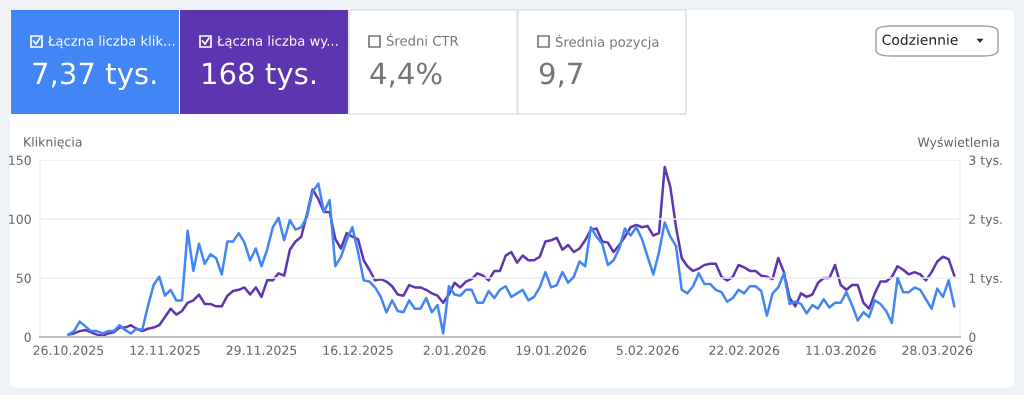 This screenshot has width=1024, height=395. I want to click on x-tick-label: 16.12.2025, so click(358, 350).